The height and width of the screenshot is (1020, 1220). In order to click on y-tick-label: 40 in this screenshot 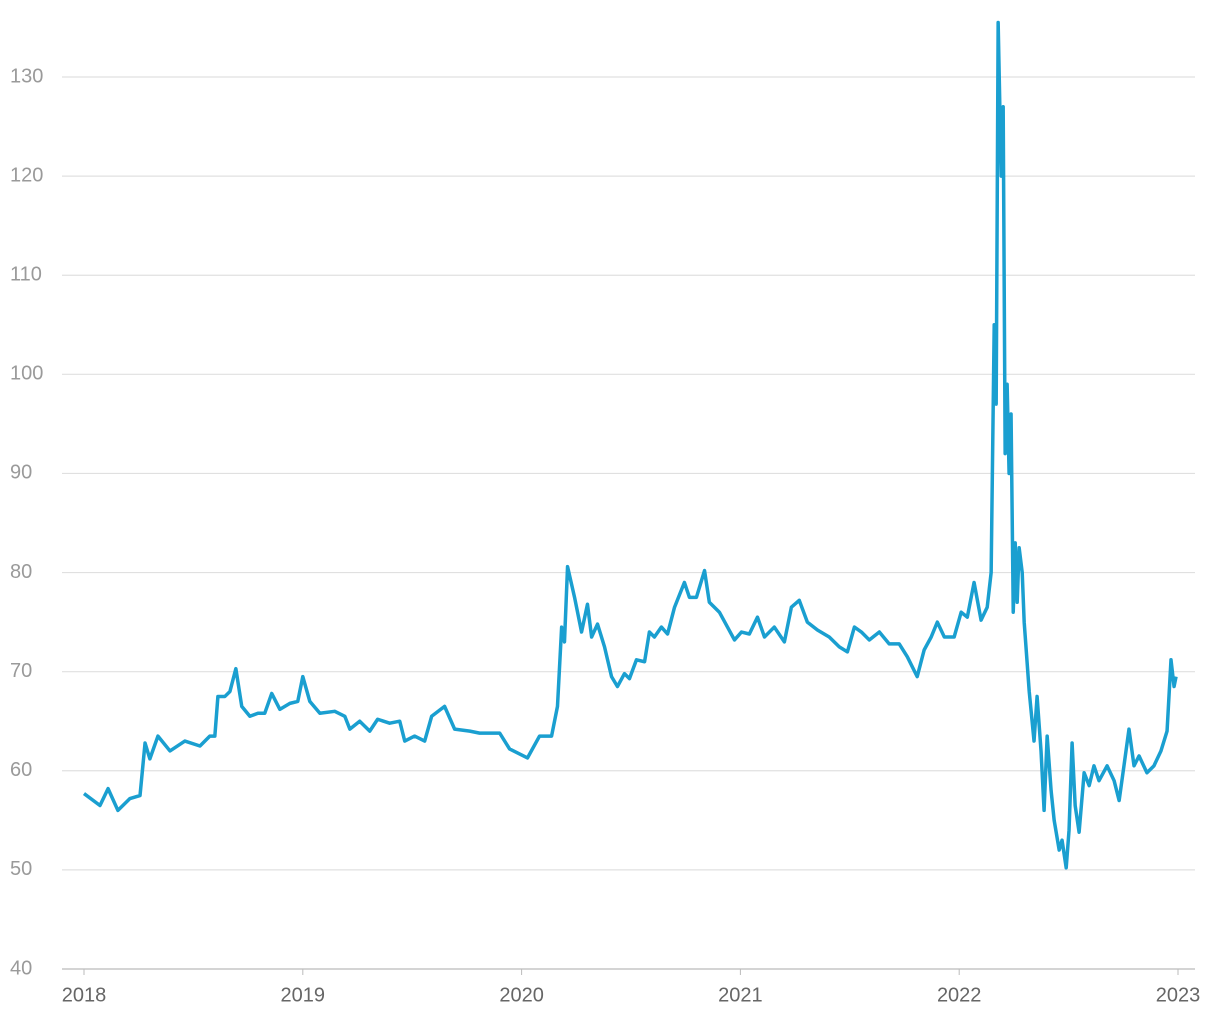, I will do `click(21, 968)`.